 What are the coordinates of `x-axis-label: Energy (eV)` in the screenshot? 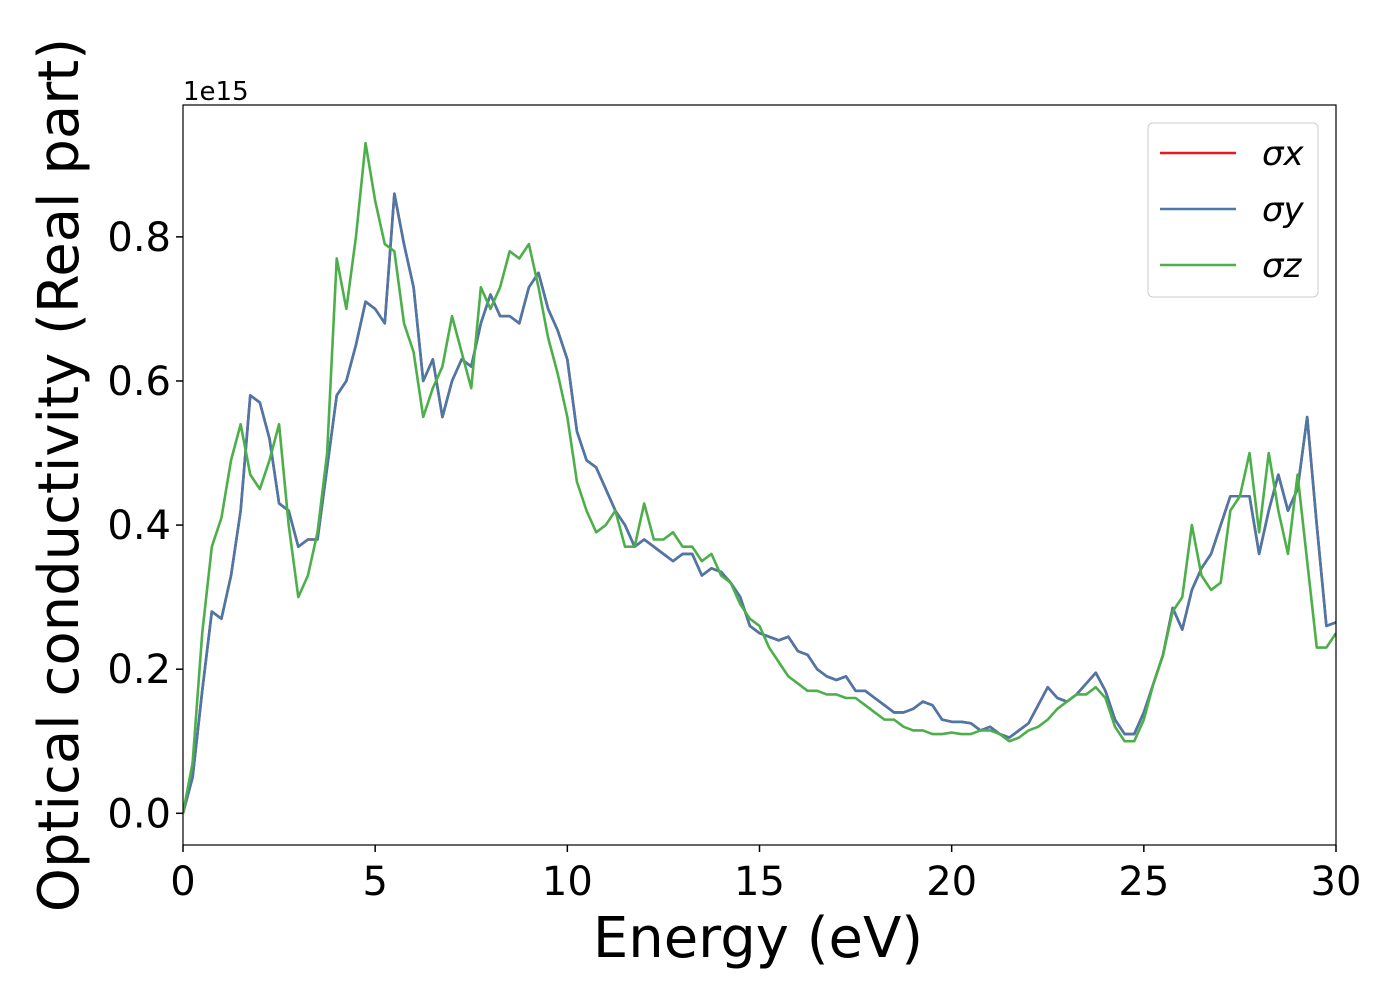 It's located at (758, 938).